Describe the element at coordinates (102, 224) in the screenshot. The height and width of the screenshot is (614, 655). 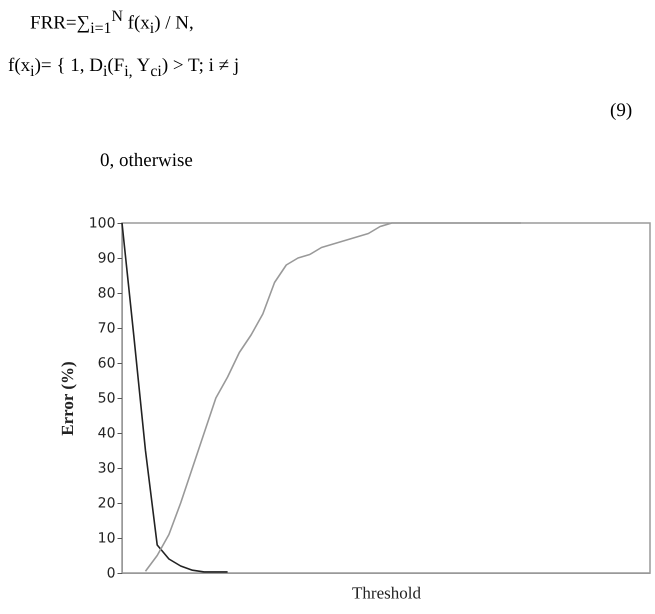
I see `y-tick-label: 100` at that location.